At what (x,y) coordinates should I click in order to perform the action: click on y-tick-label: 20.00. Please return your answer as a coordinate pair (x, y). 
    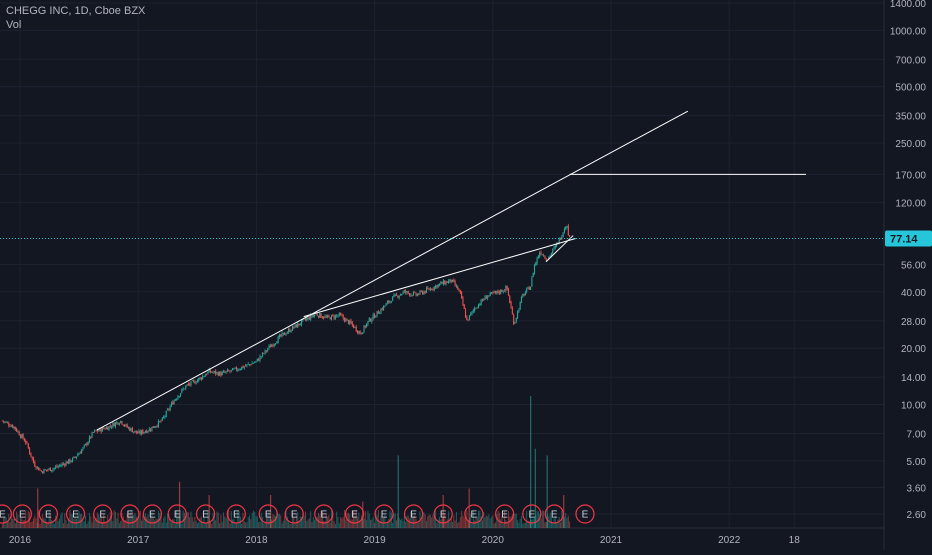
    Looking at the image, I should click on (913, 349).